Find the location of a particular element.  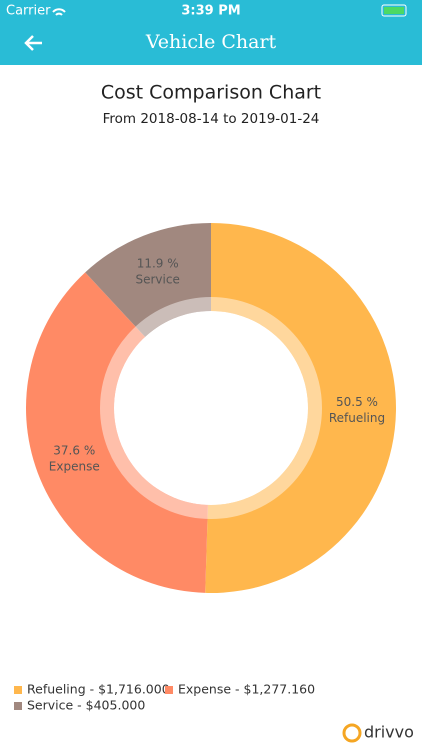

slice-value-label: 50.5 % is located at coordinates (357, 402).